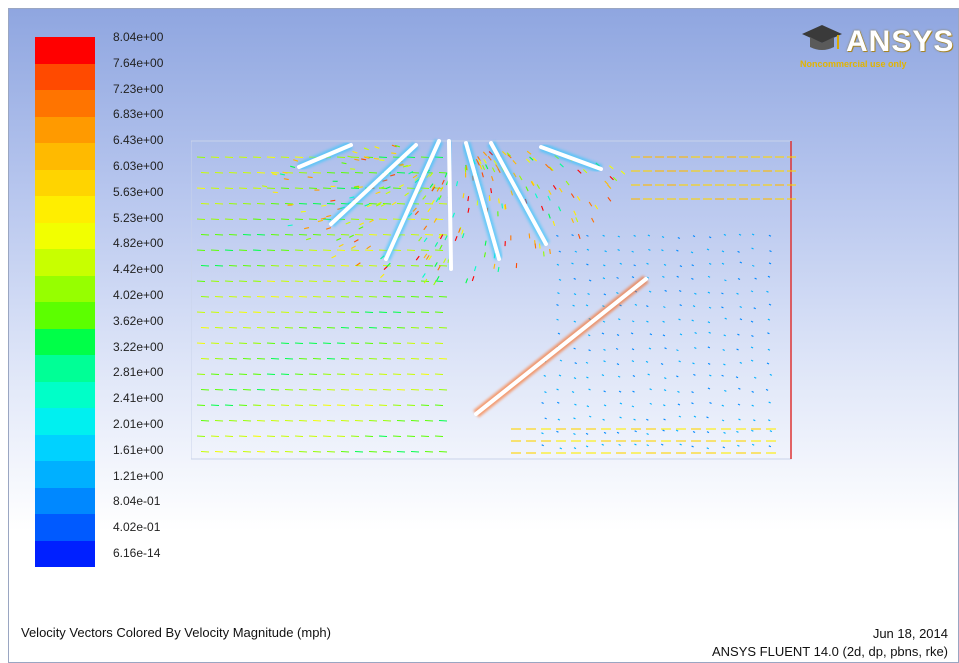  I want to click on legend-label: 4.42e+00, so click(138, 269).